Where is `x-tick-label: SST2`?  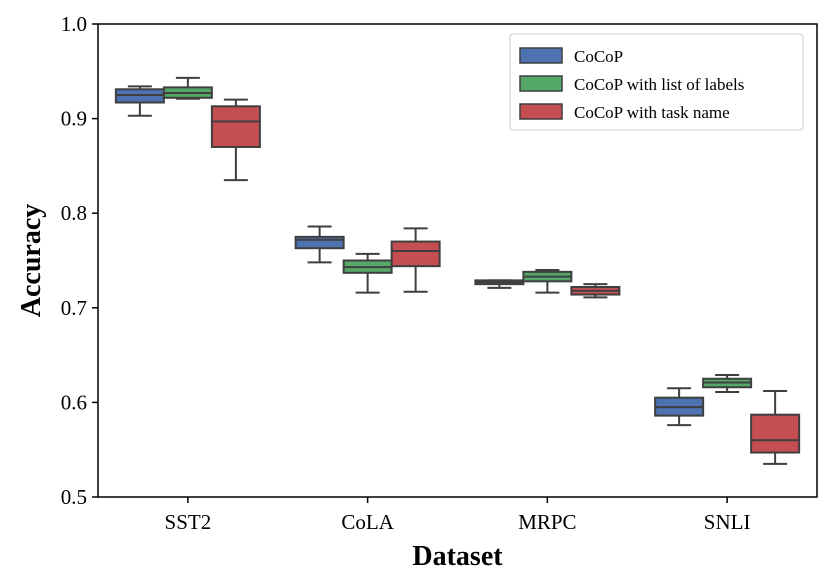 x-tick-label: SST2 is located at coordinates (188, 522).